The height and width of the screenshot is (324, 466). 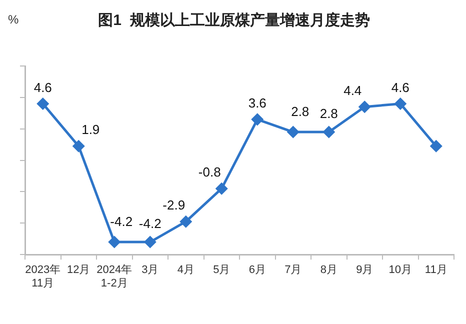 I want to click on x-tick-label: 10月, so click(x=400, y=270).